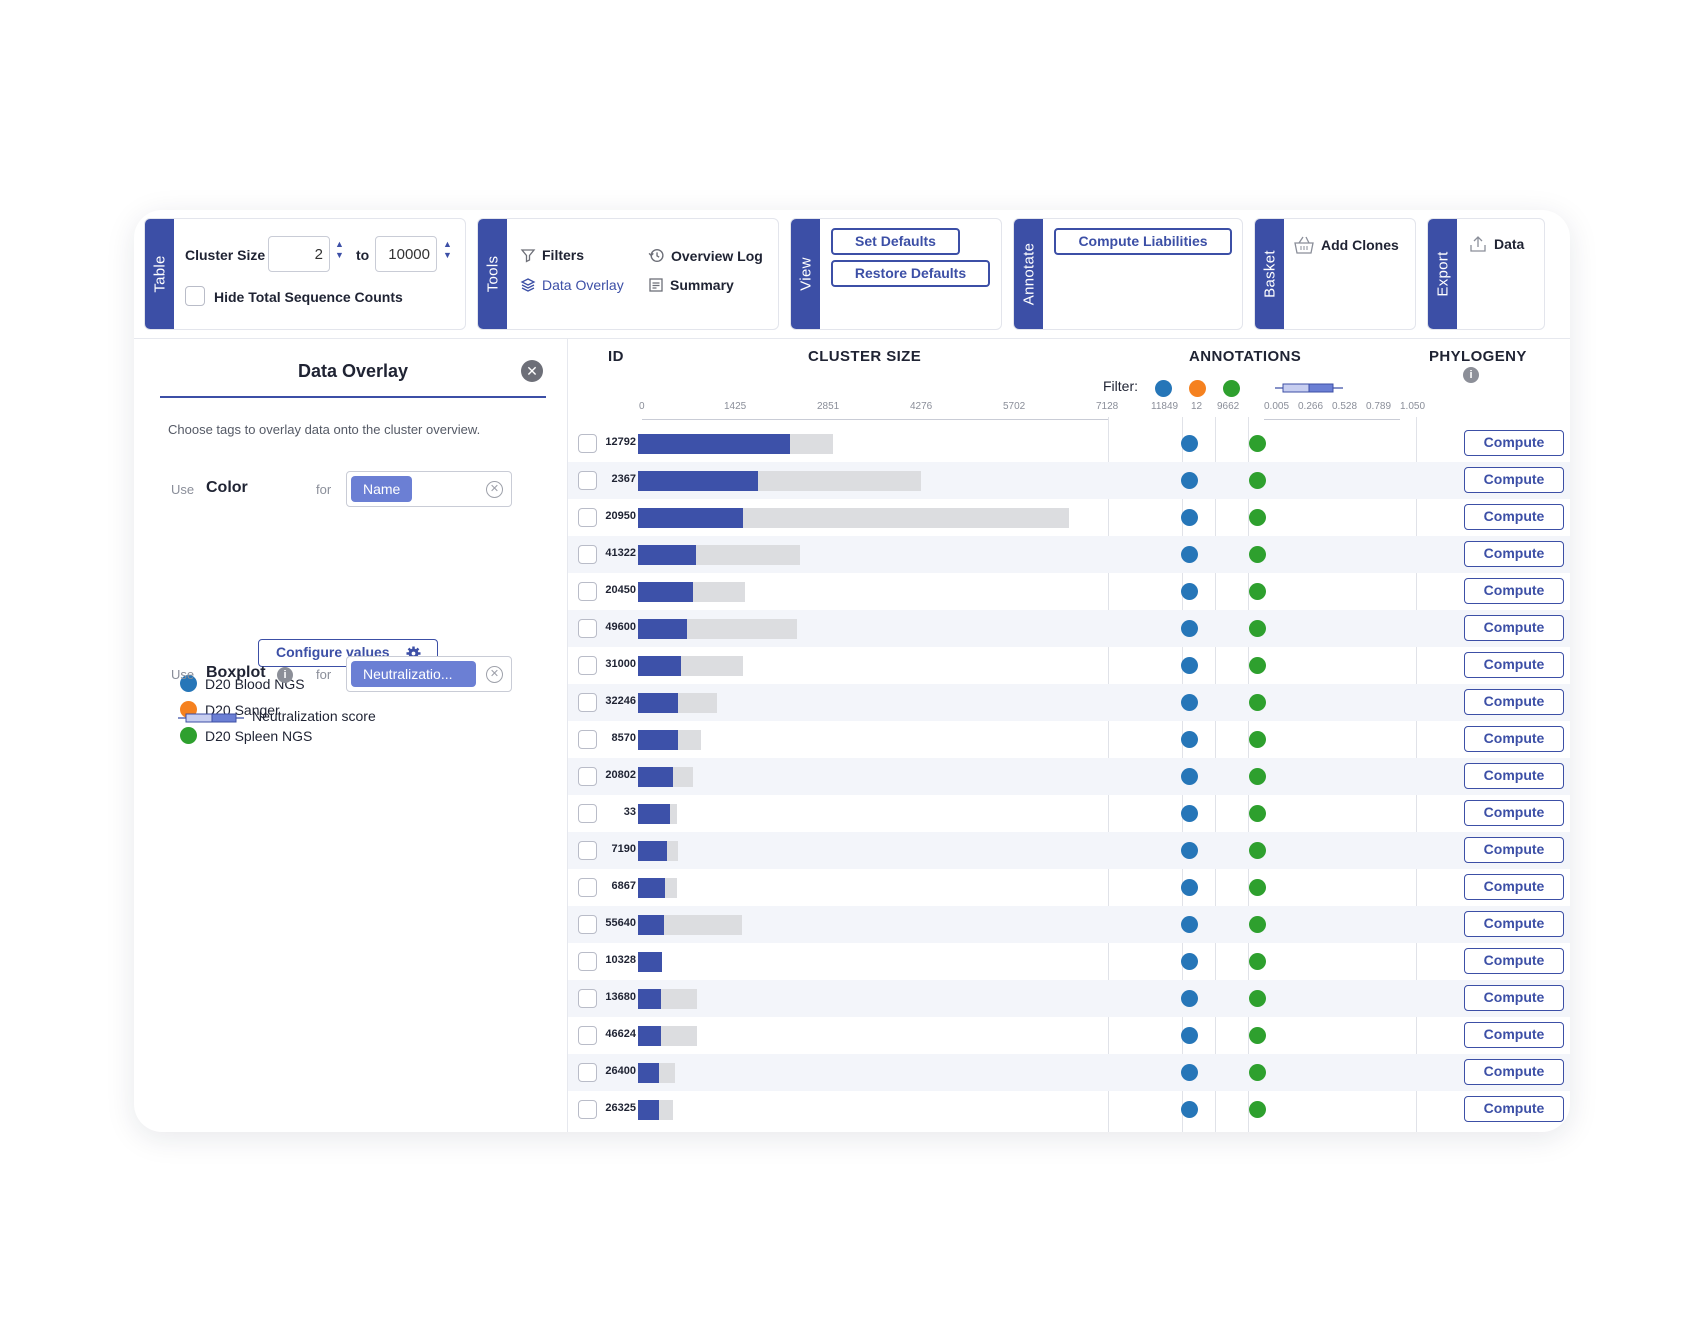  What do you see at coordinates (195, 296) in the screenshot?
I see `hide-total-counts-checkbox` at bounding box center [195, 296].